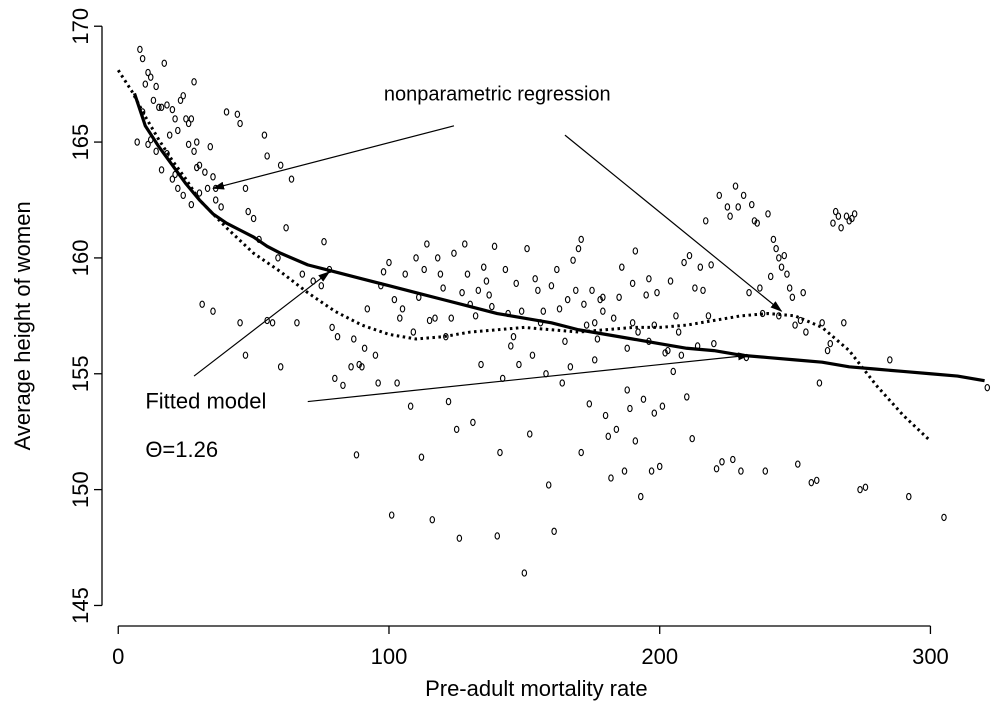 Image resolution: width=992 pixels, height=711 pixels. I want to click on y-tick-label: 170, so click(80, 26).